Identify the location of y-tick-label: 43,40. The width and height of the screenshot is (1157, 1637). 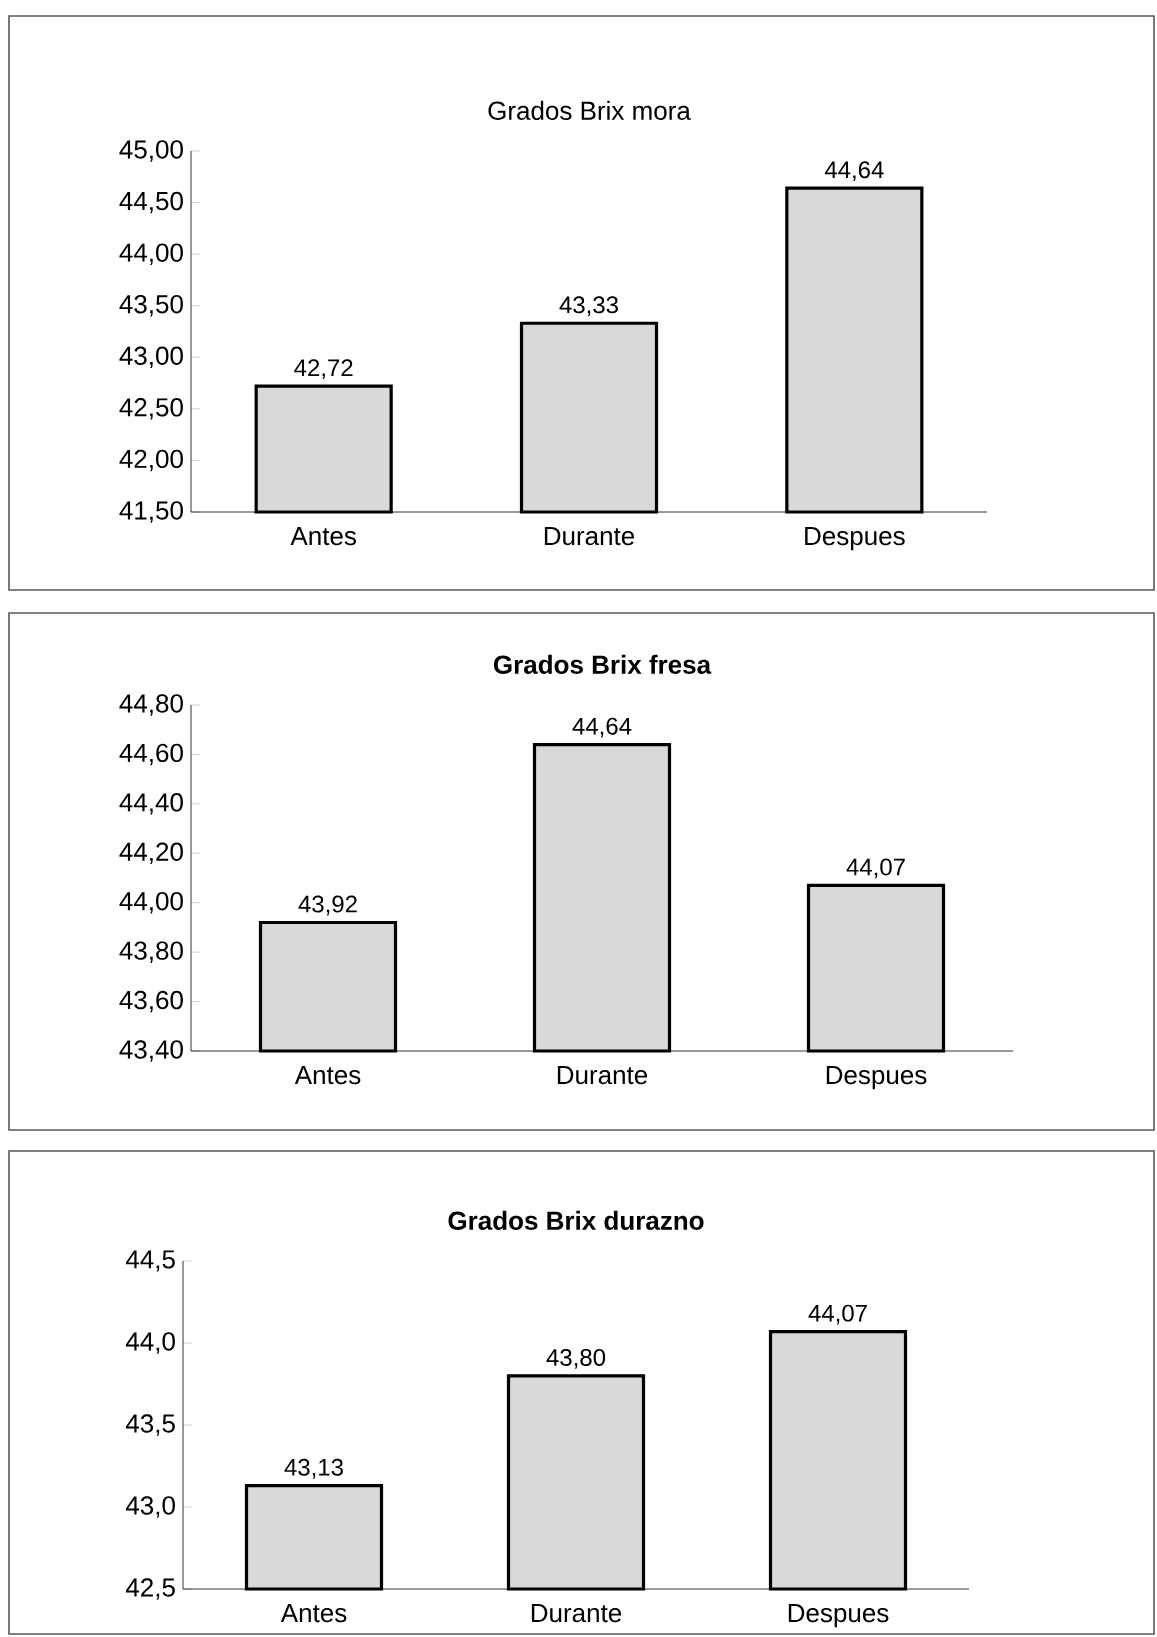
(151, 1051).